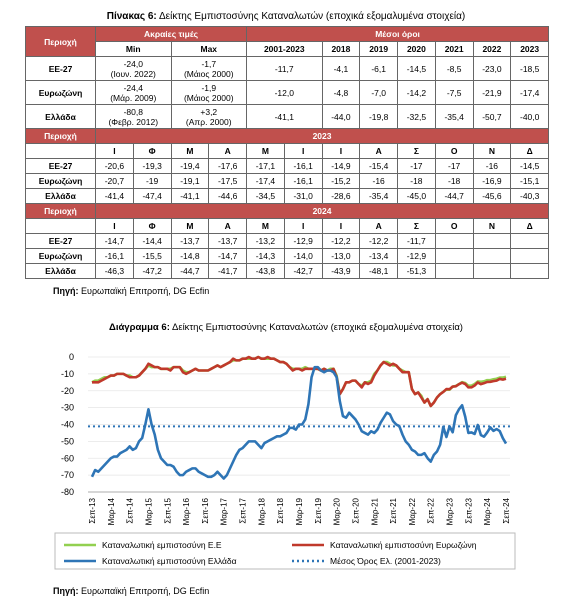  What do you see at coordinates (265, 241) in the screenshot?
I see `cell-value: -13,2` at bounding box center [265, 241].